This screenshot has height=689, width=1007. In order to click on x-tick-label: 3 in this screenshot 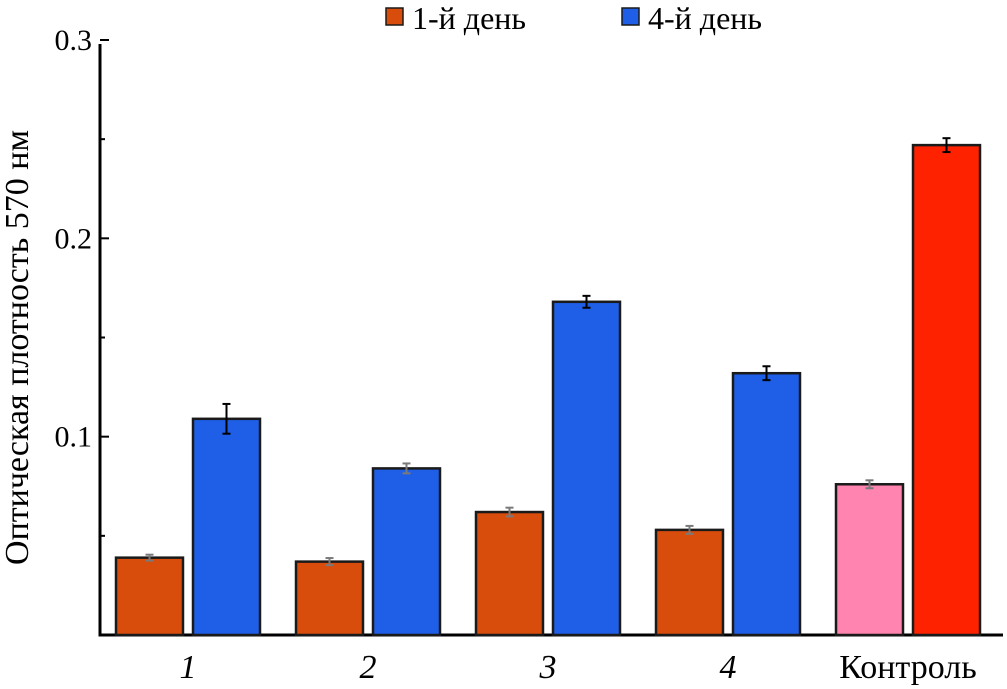, I will do `click(548, 667)`.